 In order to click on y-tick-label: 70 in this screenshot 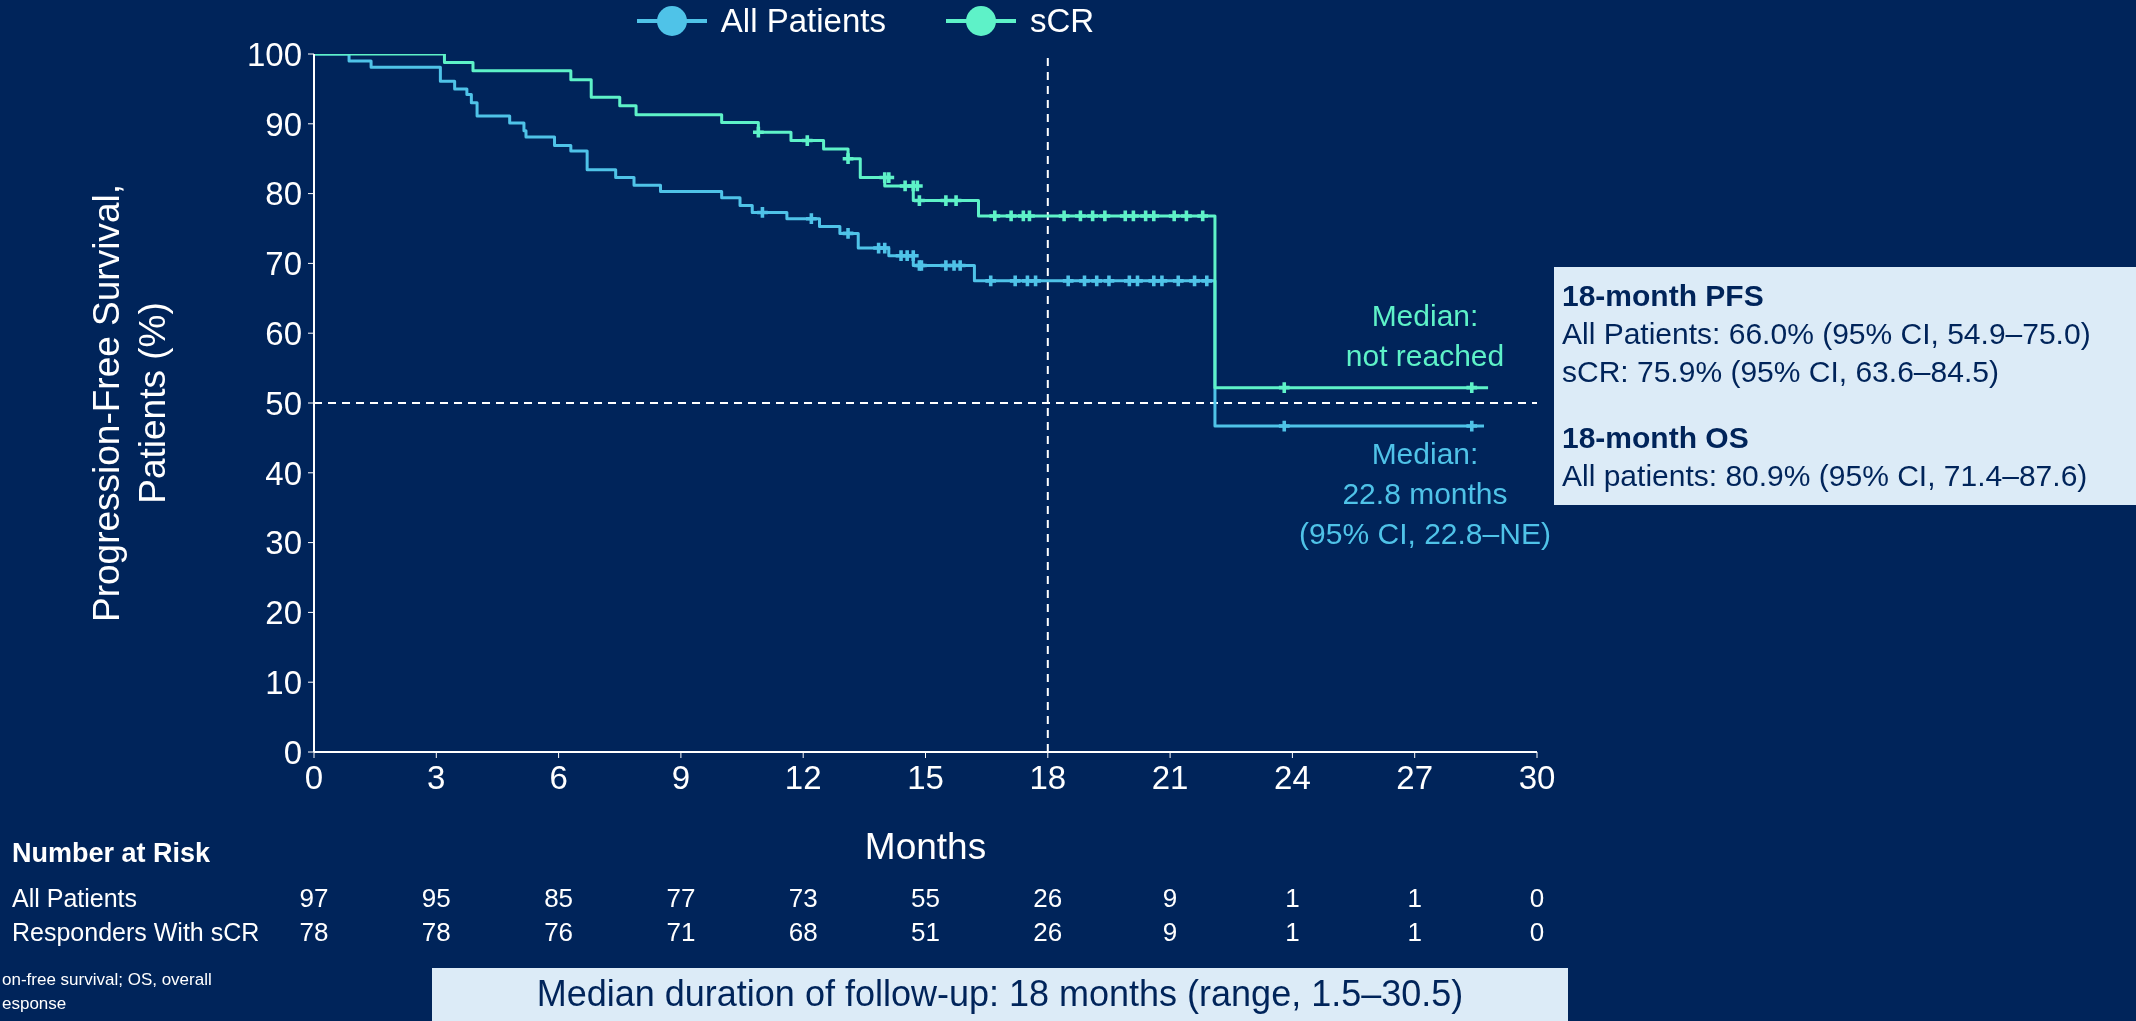, I will do `click(283, 264)`.